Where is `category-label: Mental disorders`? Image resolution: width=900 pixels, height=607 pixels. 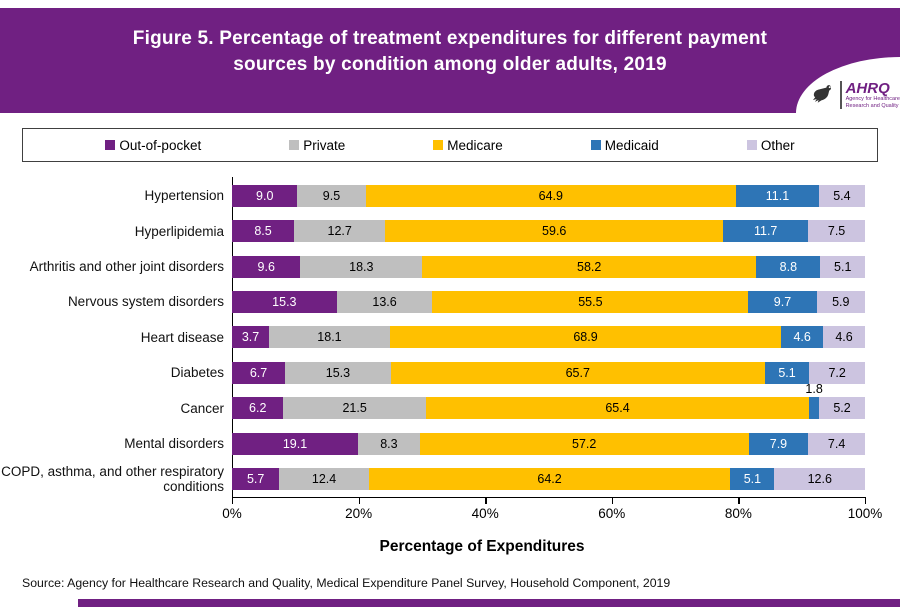
category-label: Mental disorders is located at coordinates (174, 444).